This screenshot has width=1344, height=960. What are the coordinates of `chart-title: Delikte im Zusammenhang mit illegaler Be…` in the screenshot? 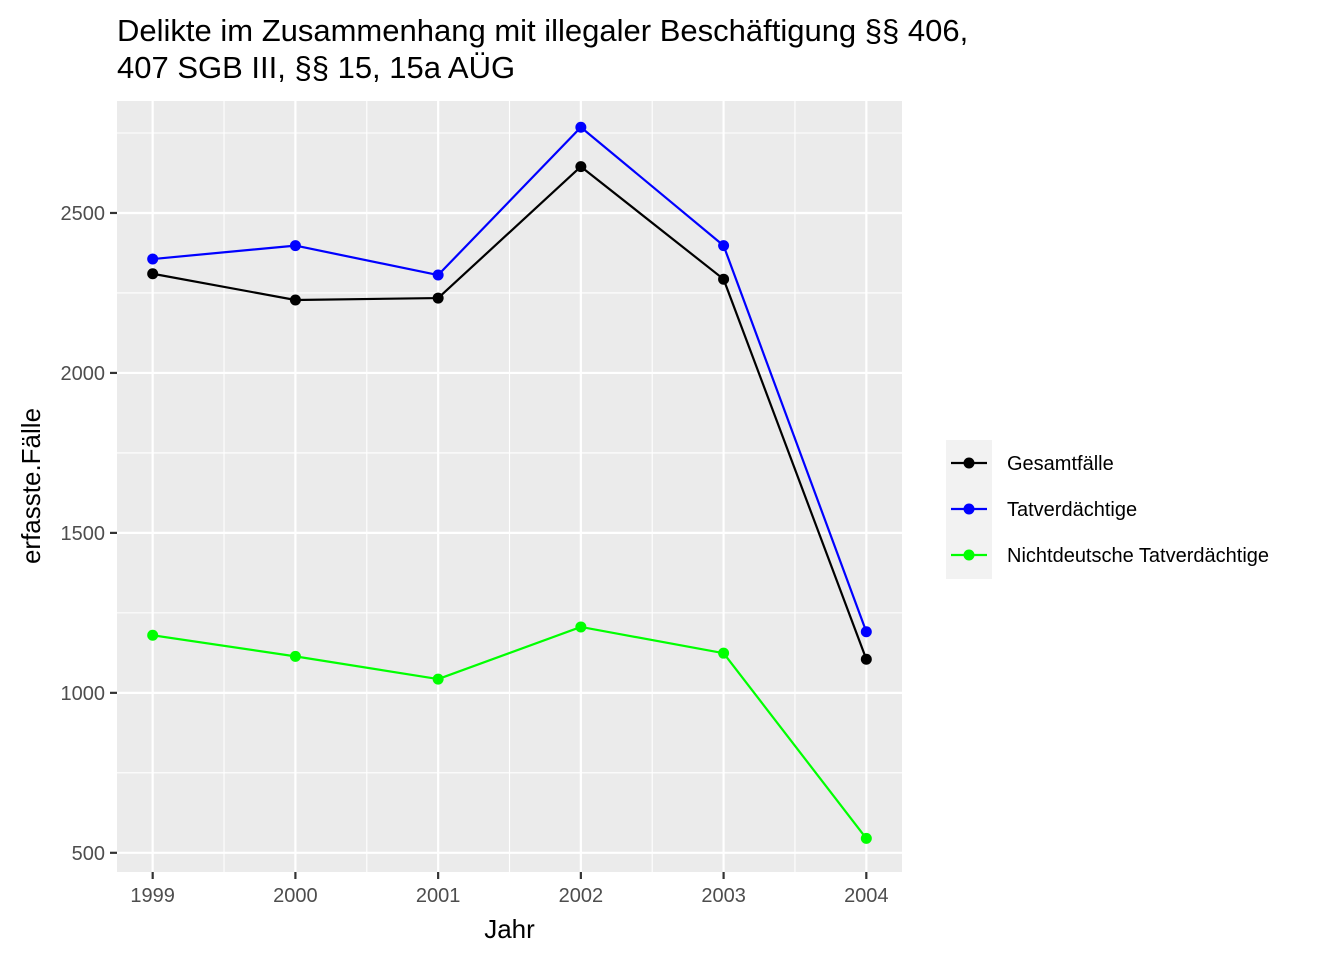 It's located at (542, 49).